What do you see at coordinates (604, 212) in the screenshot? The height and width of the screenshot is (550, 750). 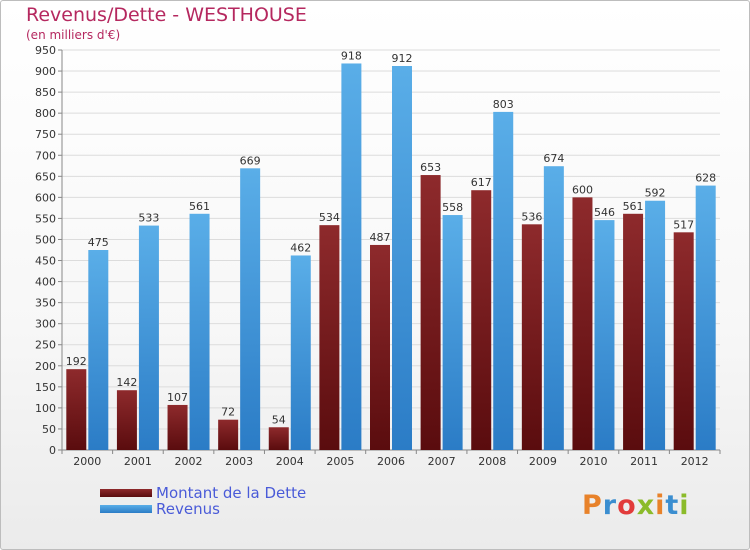 I see `data-label-revenus-2010: 546` at bounding box center [604, 212].